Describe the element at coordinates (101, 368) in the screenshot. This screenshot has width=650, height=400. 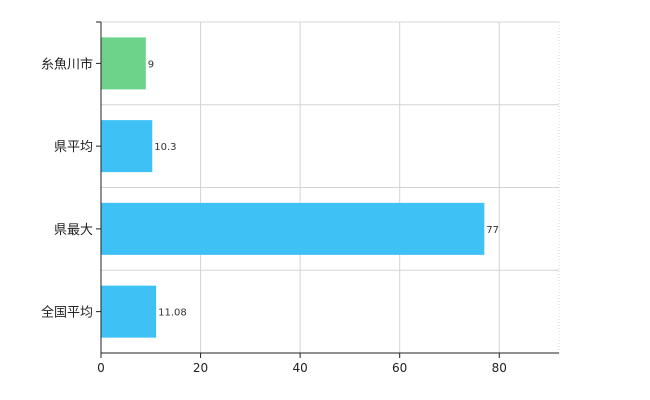
I see `x-tick-label-0: 0` at that location.